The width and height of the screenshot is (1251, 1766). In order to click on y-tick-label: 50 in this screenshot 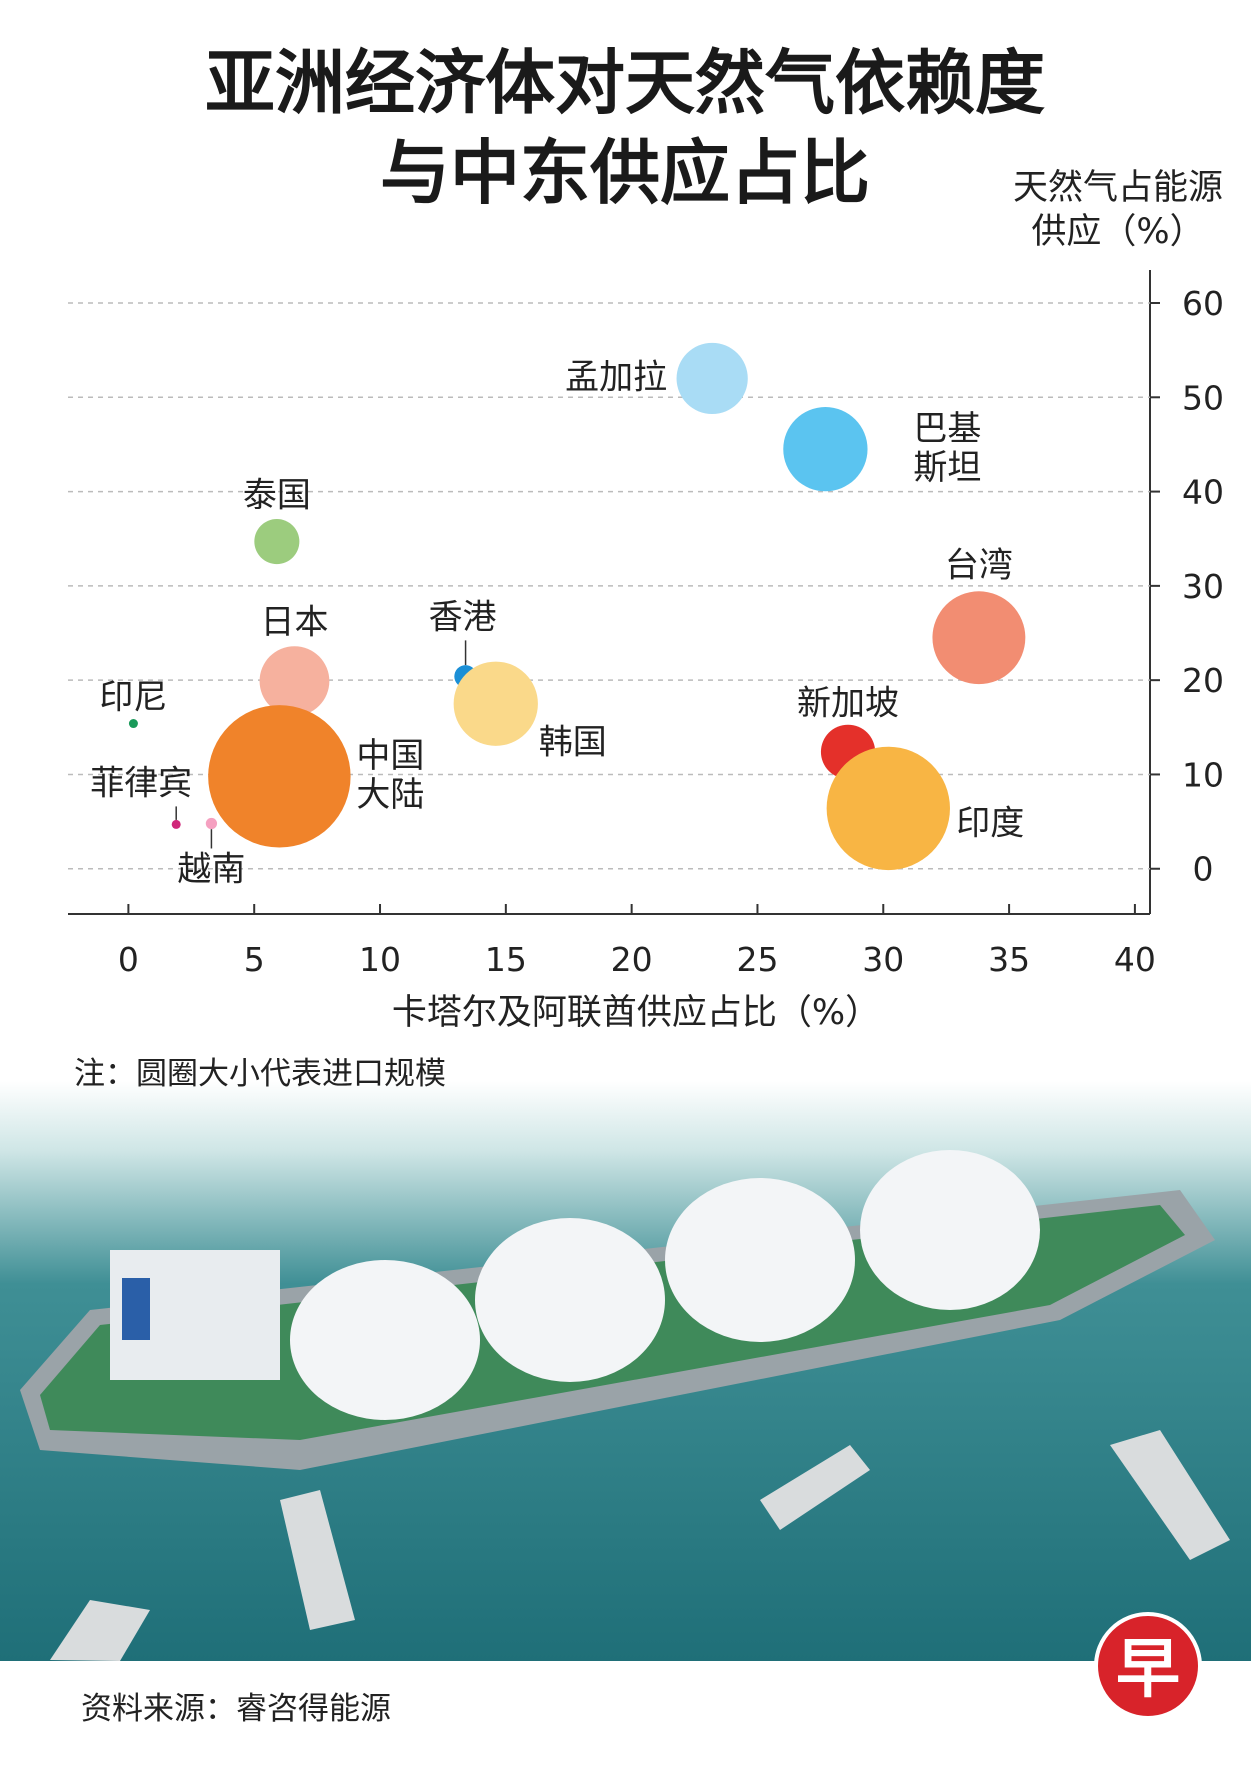, I will do `click(1203, 397)`.